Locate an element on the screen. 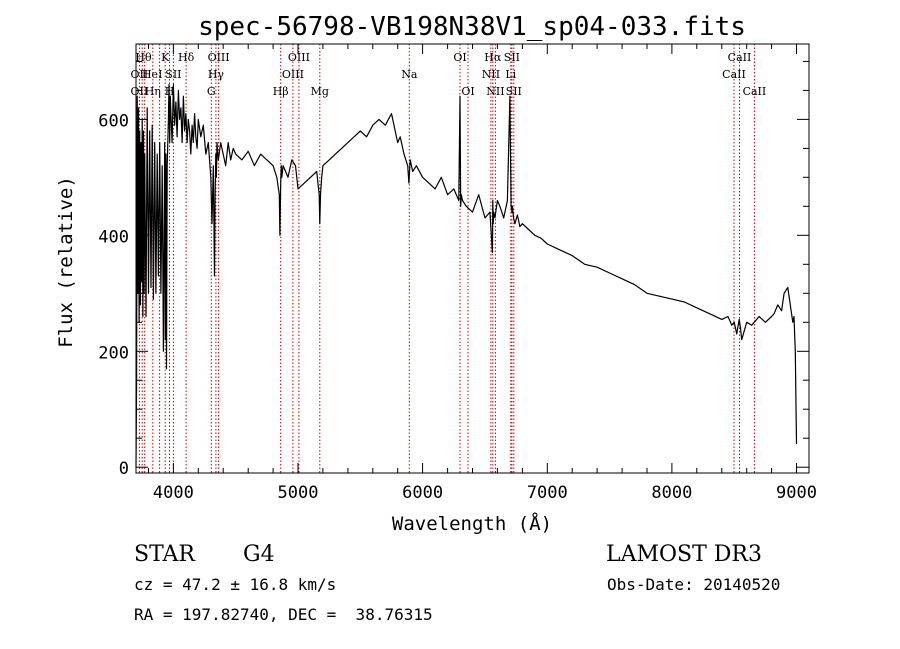 The width and height of the screenshot is (900, 649). y-tick-label: 200 is located at coordinates (113, 353).